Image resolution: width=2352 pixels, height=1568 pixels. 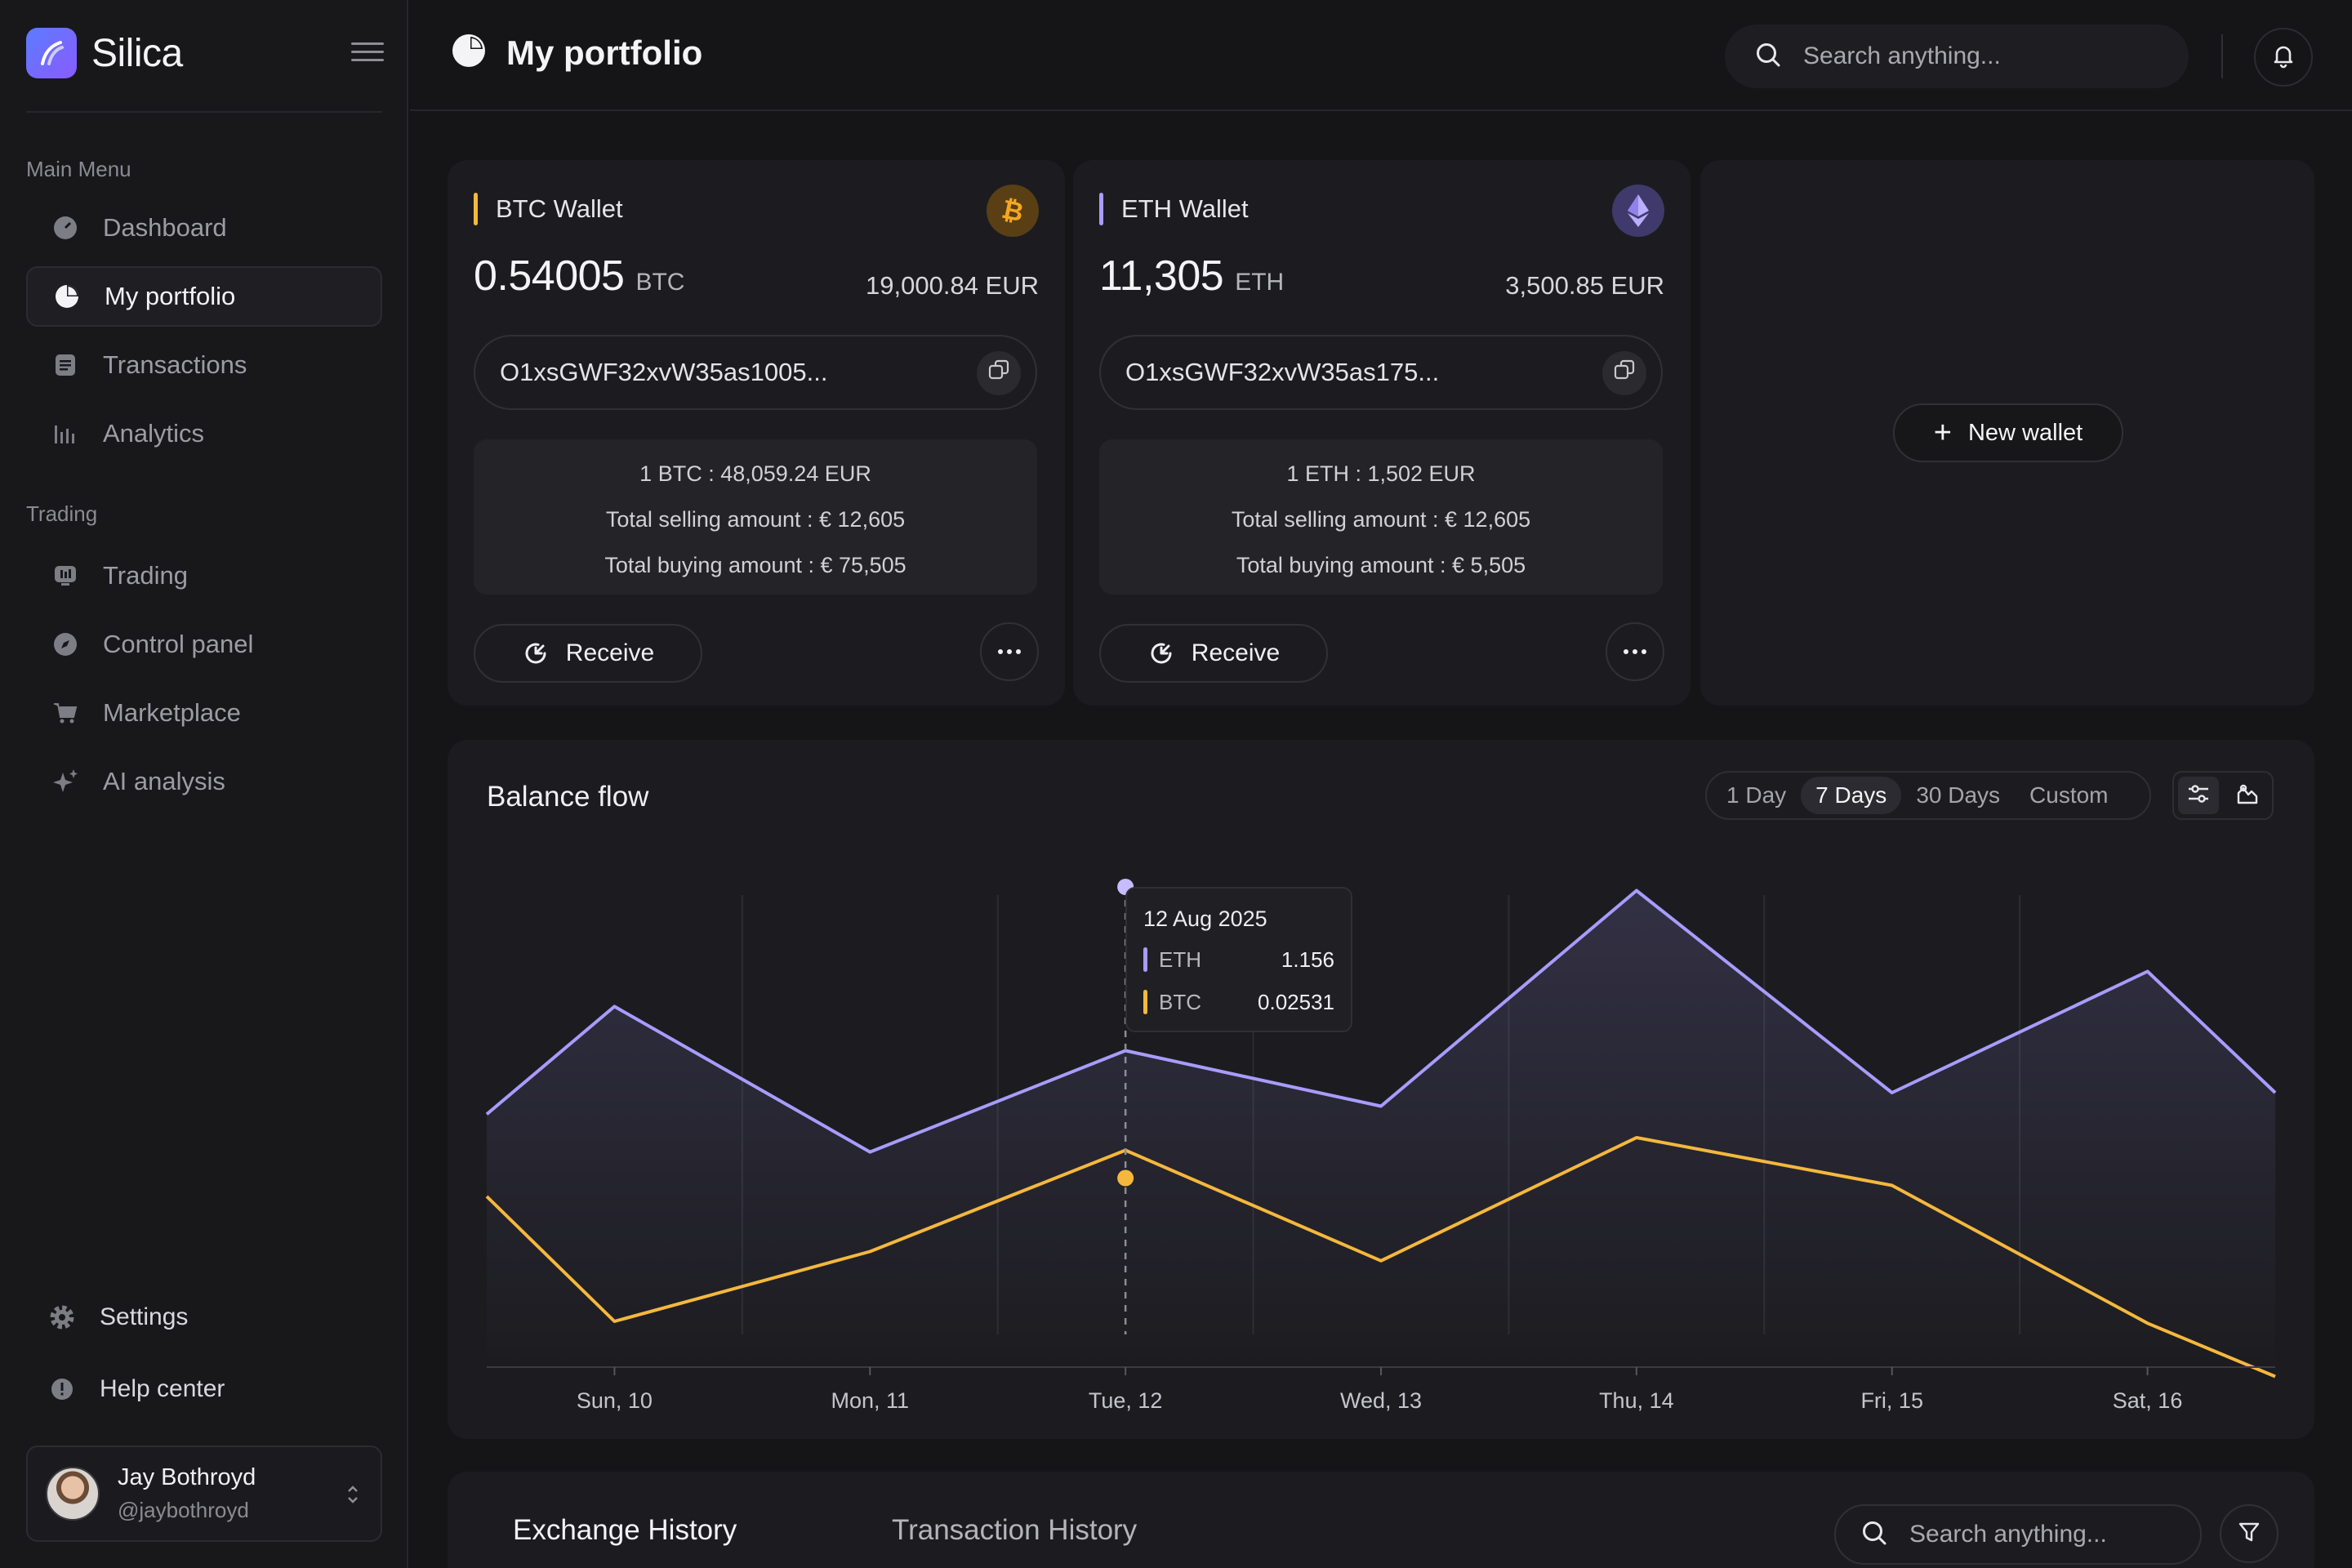 I want to click on total-buying: Total buying amount : € 5,505, so click(x=1381, y=565).